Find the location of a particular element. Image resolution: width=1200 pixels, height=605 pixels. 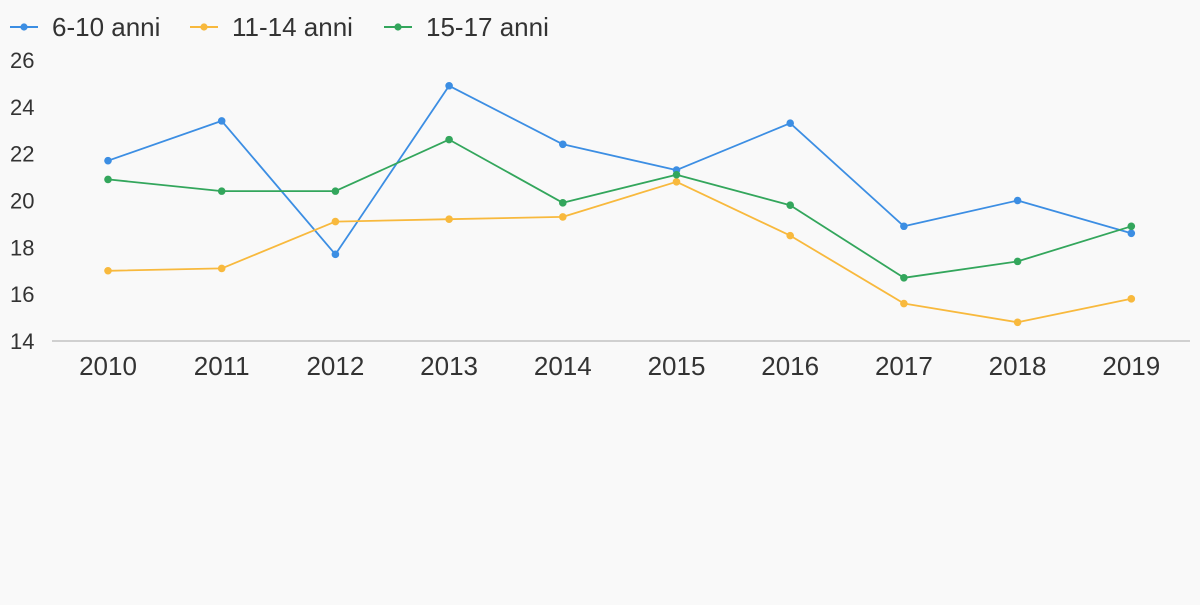

y-tick-label: 24 is located at coordinates (22, 107).